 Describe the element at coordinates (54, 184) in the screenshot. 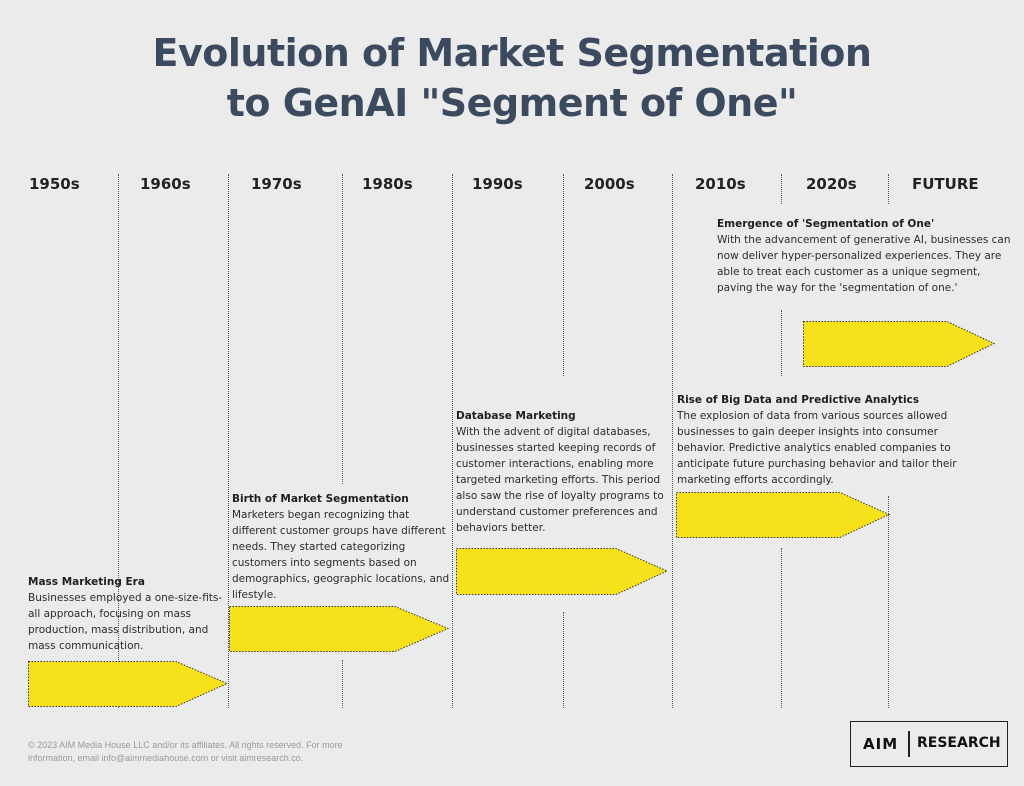

I see `decade-1950s: 1950s` at that location.